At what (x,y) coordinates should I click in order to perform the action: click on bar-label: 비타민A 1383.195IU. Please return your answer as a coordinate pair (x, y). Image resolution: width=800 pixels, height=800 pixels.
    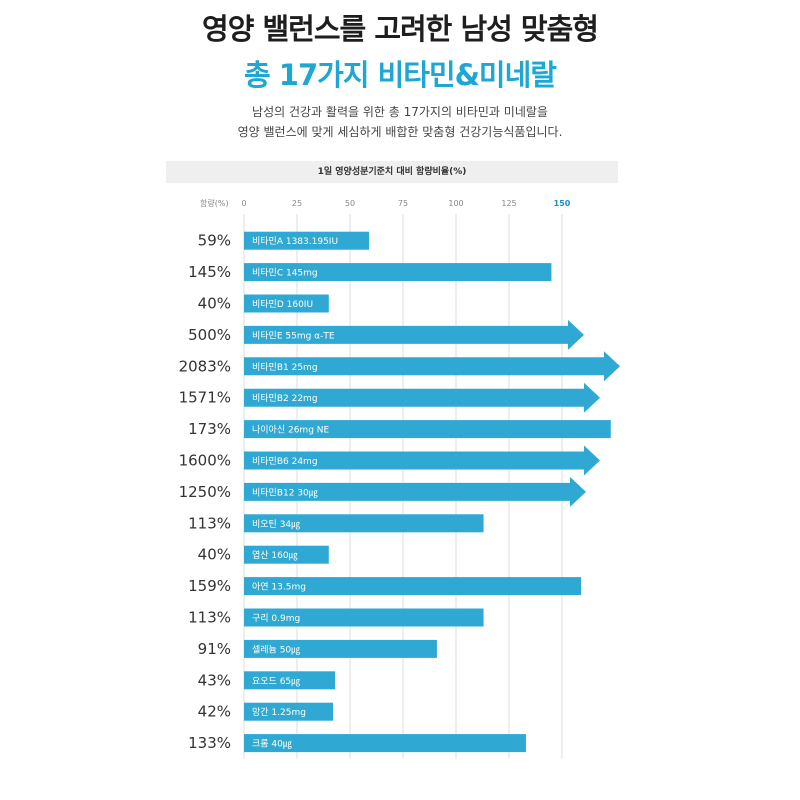
    Looking at the image, I should click on (295, 241).